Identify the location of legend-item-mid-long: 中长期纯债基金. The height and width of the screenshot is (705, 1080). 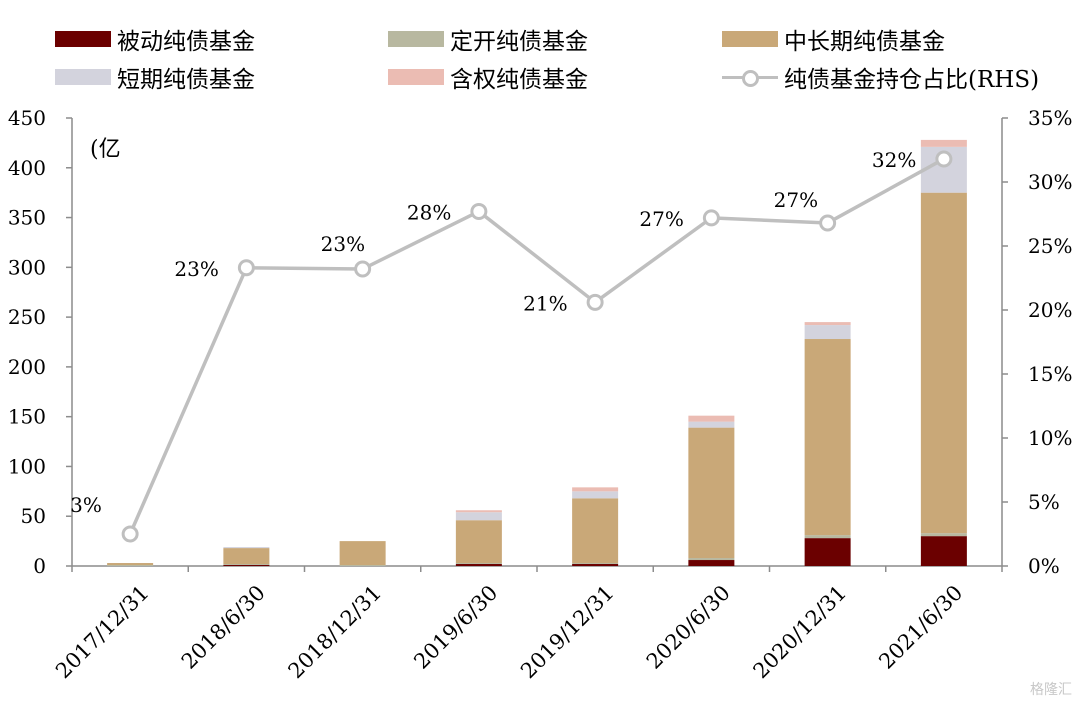
(833, 39).